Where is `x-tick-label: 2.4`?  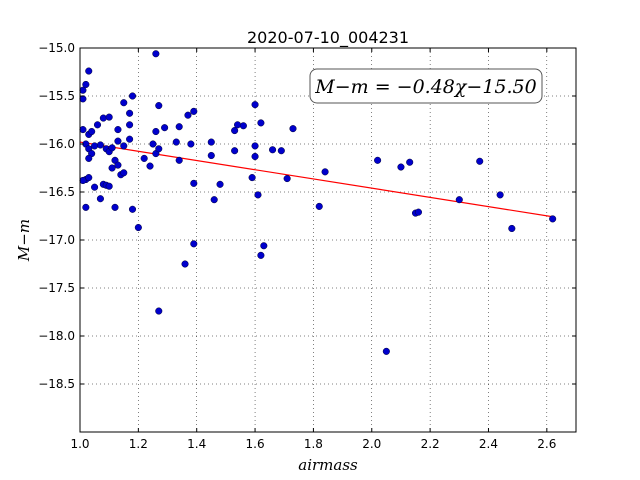
x-tick-label: 2.4 is located at coordinates (488, 444).